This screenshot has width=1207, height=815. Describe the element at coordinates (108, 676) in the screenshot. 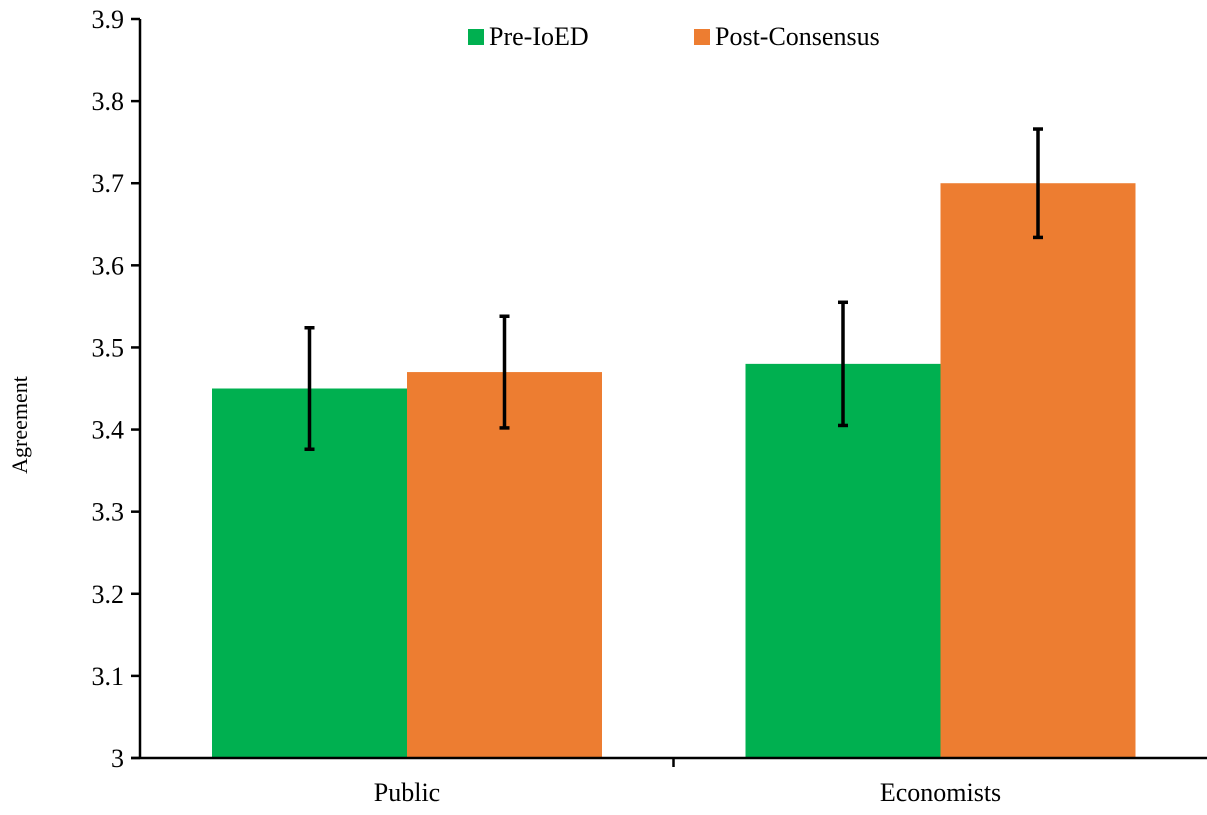

I see `y-tick-label: 3.1` at that location.